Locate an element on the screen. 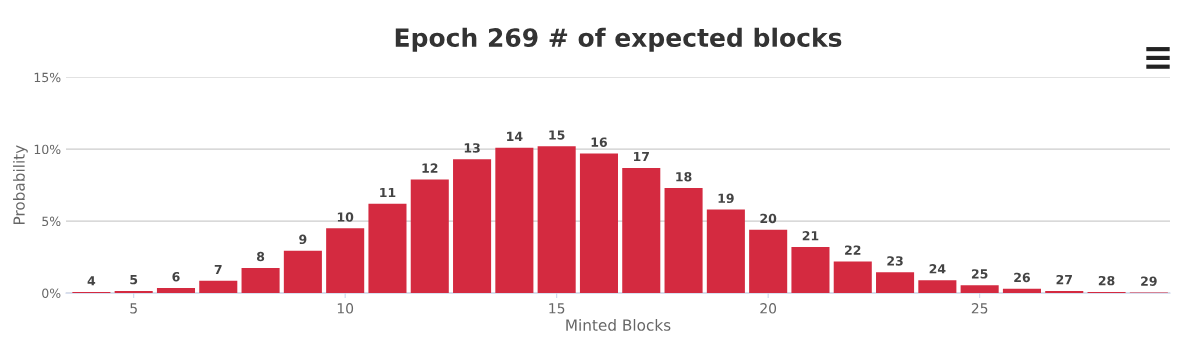  annotation: 17 is located at coordinates (641, 157).